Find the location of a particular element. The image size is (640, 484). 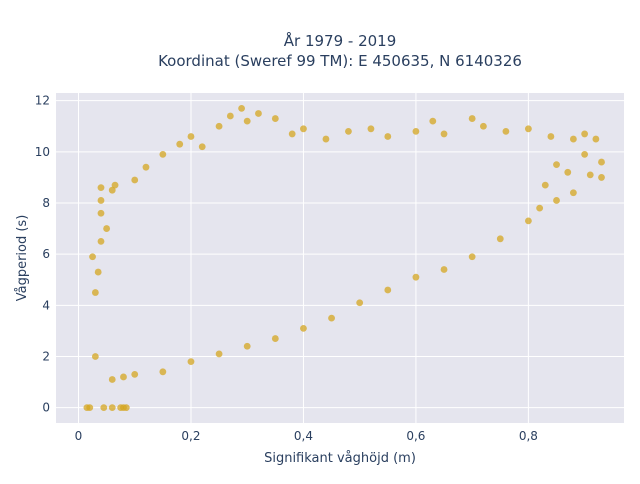

x-tick-label: 0 is located at coordinates (79, 436).